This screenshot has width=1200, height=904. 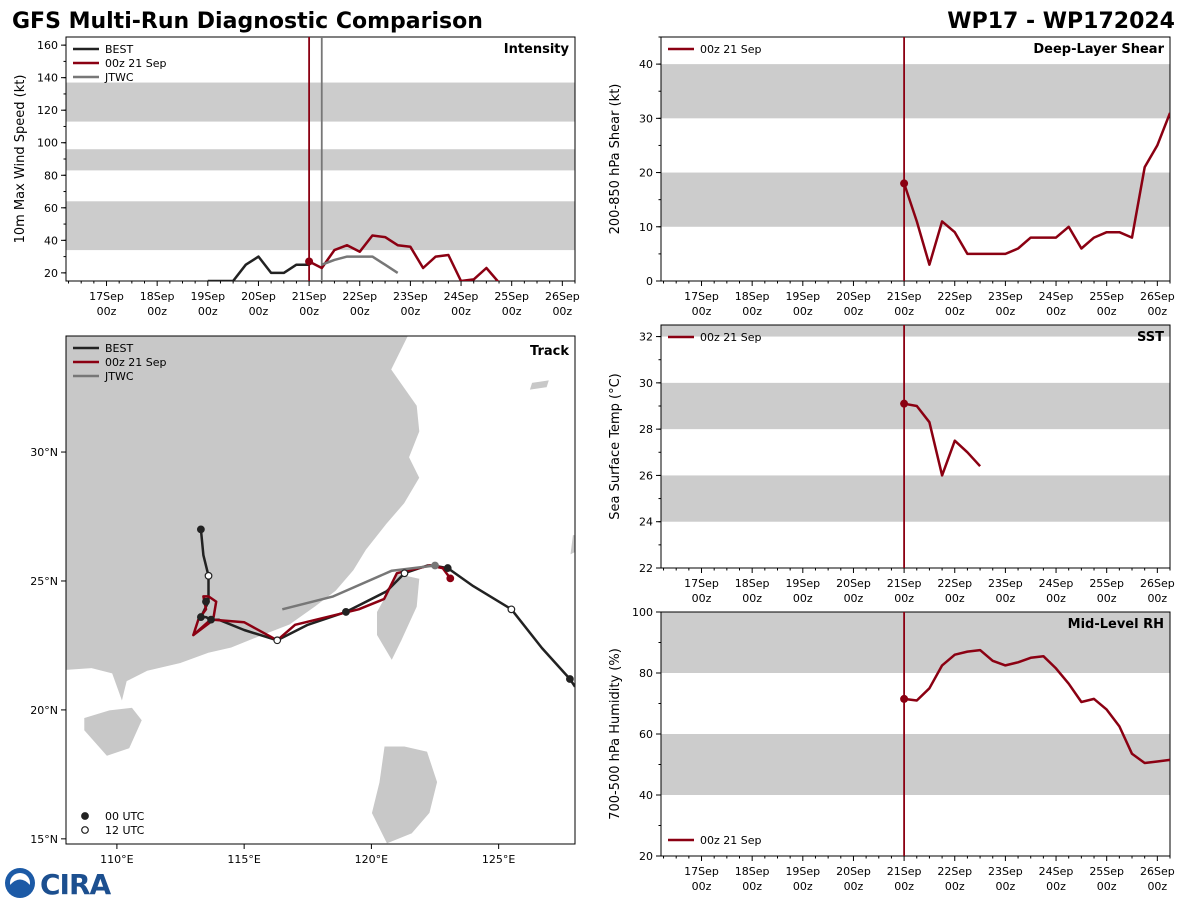 What do you see at coordinates (44, 710) in the screenshot?
I see `lat-tick-label: 20°N` at bounding box center [44, 710].